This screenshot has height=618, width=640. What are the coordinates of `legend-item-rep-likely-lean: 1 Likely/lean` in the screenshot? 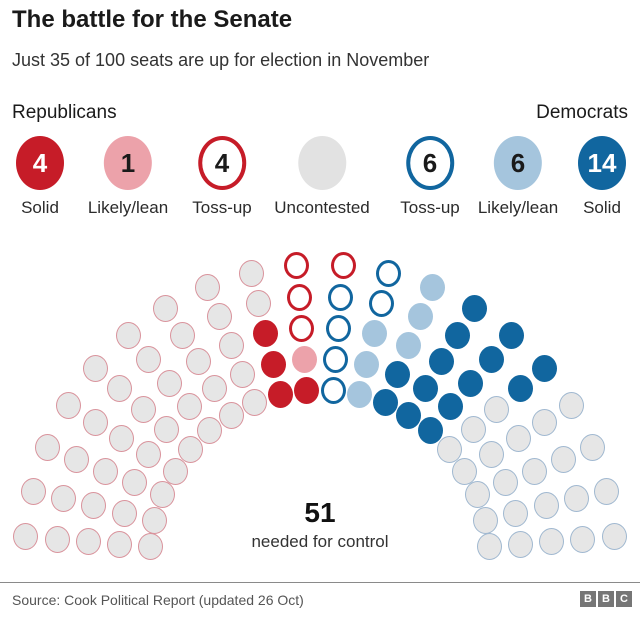 It's located at (128, 177).